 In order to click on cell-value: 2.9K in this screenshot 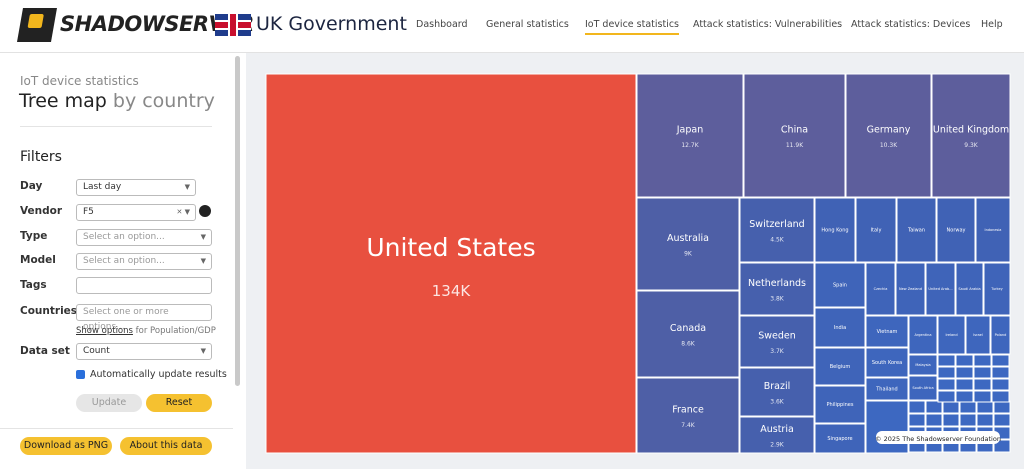, I will do `click(777, 444)`.